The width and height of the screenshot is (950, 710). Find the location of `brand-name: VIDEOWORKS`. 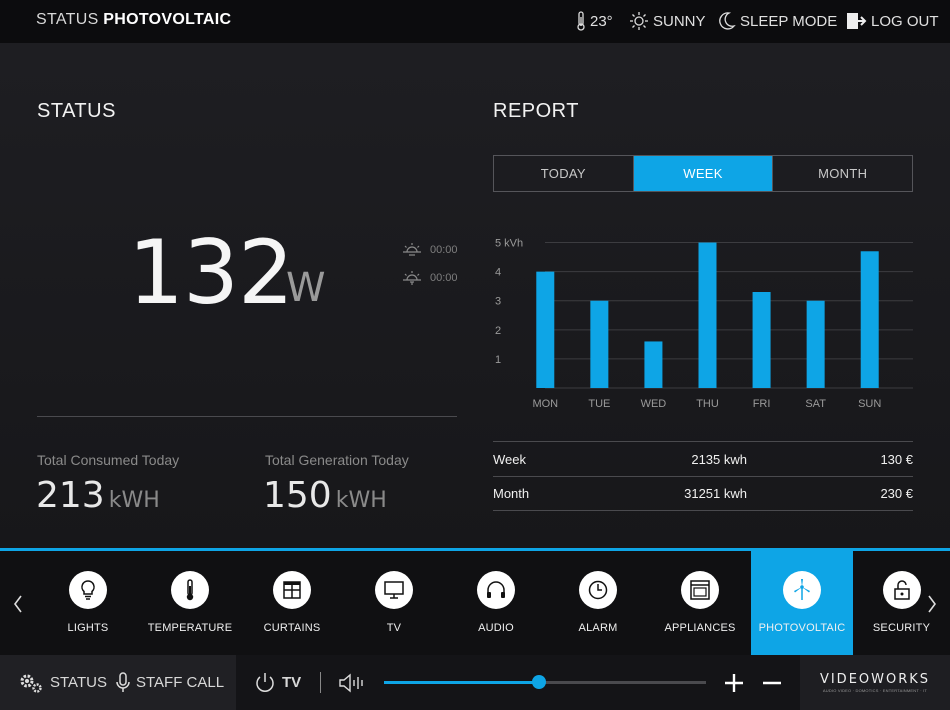

brand-name: VIDEOWORKS is located at coordinates (875, 679).